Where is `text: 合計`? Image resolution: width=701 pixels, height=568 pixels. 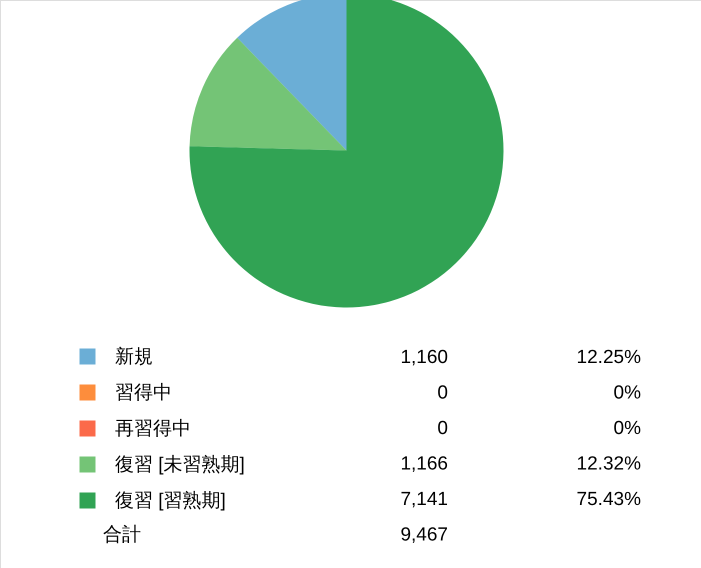
text: 合計 is located at coordinates (122, 535).